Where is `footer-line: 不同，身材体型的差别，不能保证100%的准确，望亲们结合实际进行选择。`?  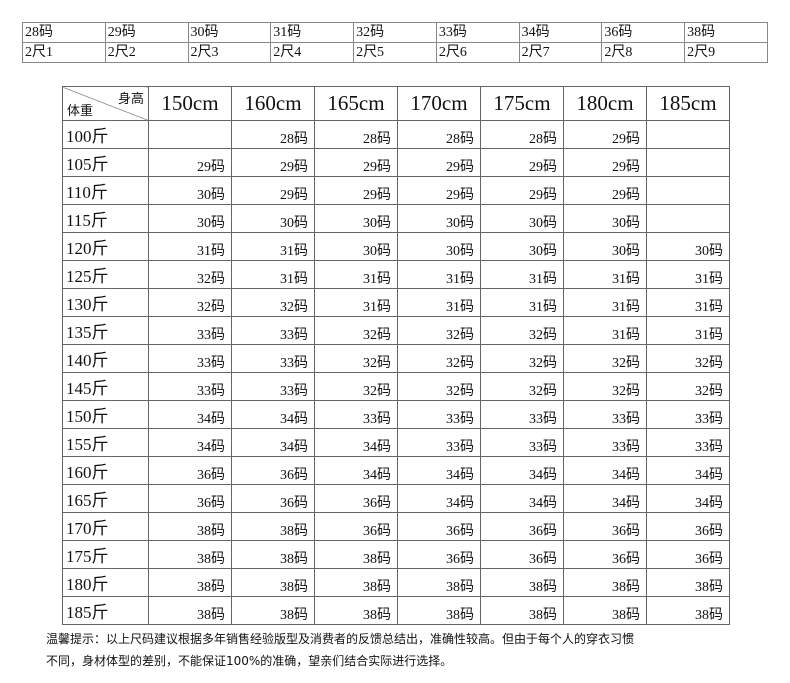 footer-line: 不同，身材体型的差别，不能保证100%的准确，望亲们结合实际进行选择。 is located at coordinates (249, 661).